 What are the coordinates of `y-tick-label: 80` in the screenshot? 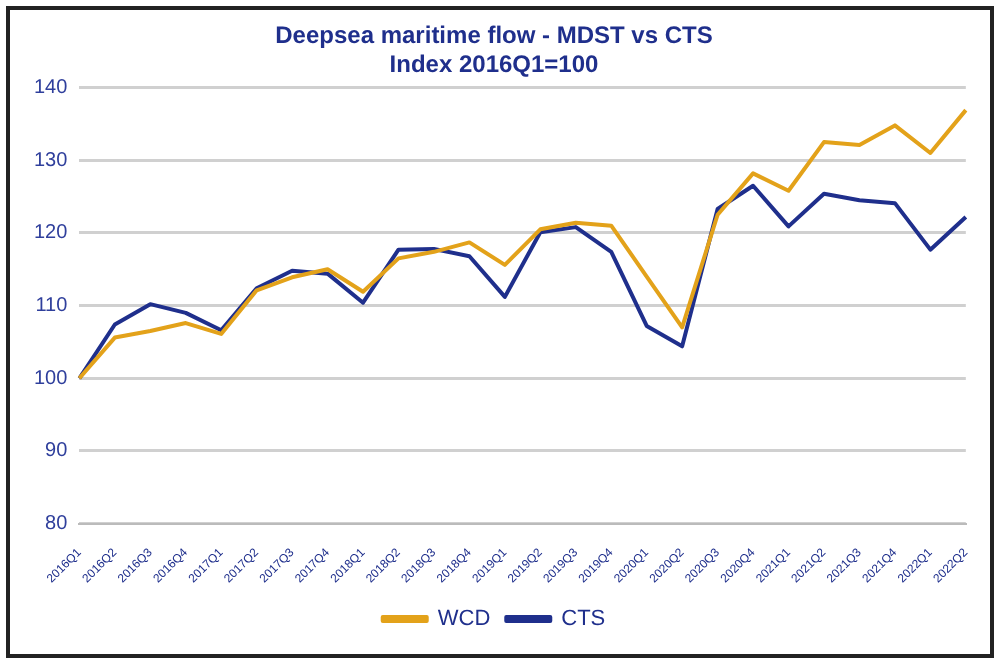 It's located at (57, 524).